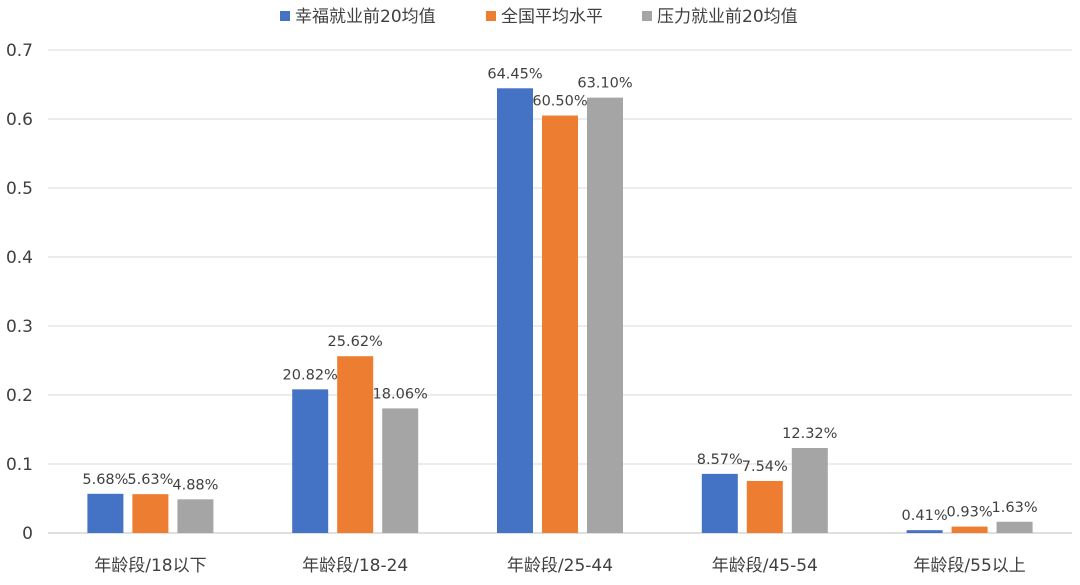 This screenshot has height=585, width=1080. I want to click on data-label: 1.63%, so click(1015, 508).